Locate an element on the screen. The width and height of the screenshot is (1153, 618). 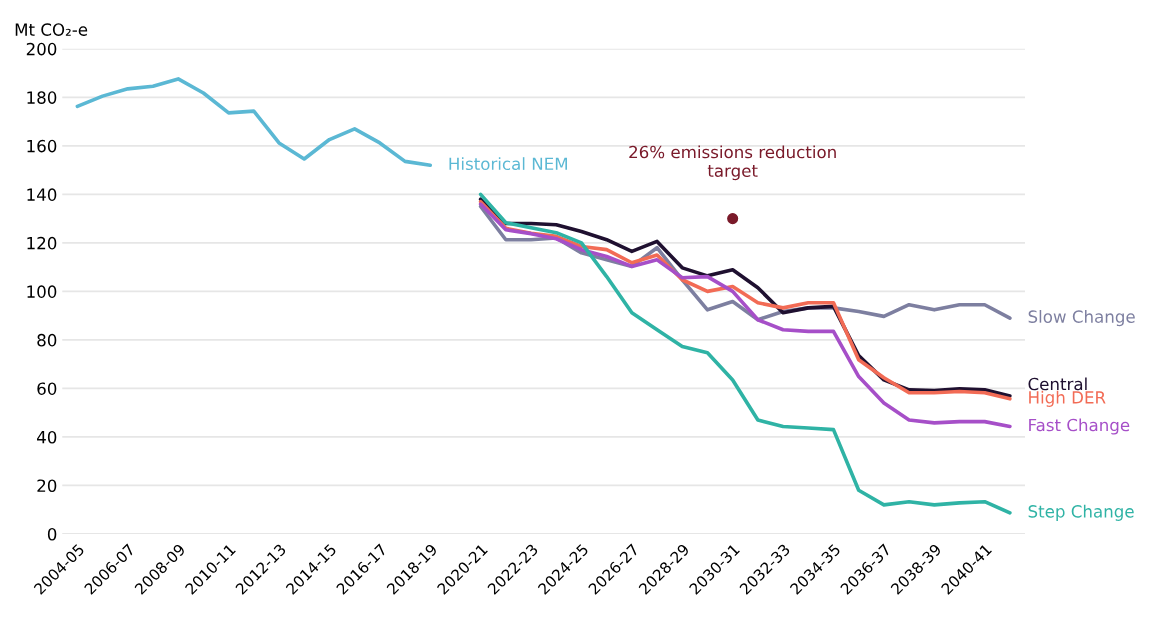
series-label: Fast Change is located at coordinates (1079, 426).